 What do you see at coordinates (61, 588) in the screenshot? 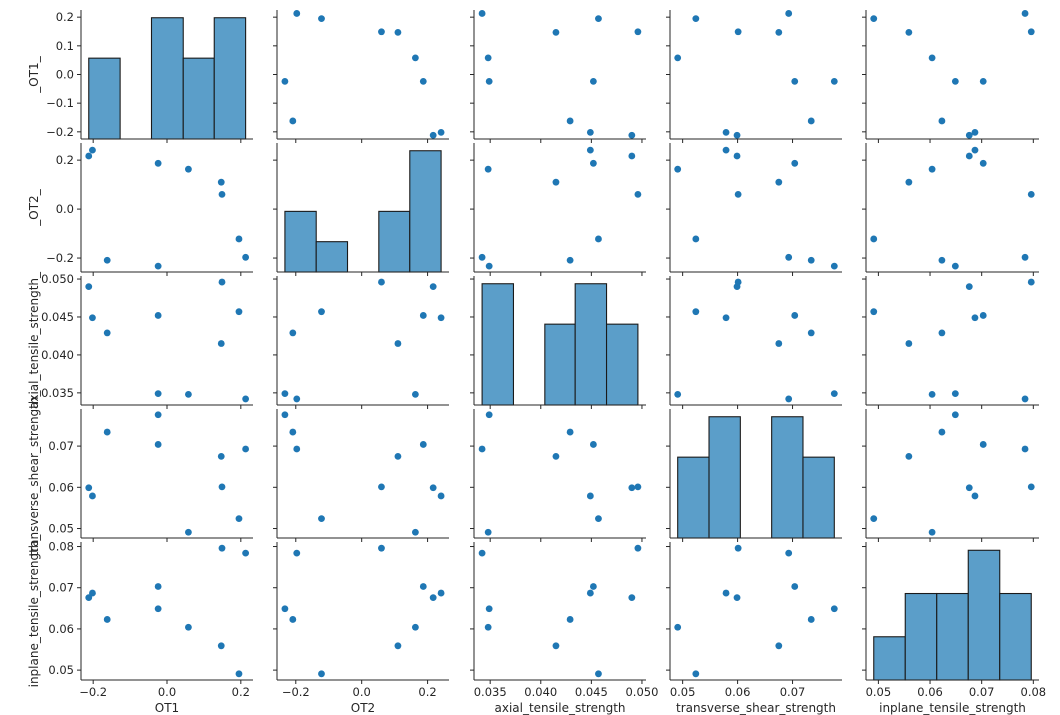
I see `y-tick-label: 0.07` at bounding box center [61, 588].